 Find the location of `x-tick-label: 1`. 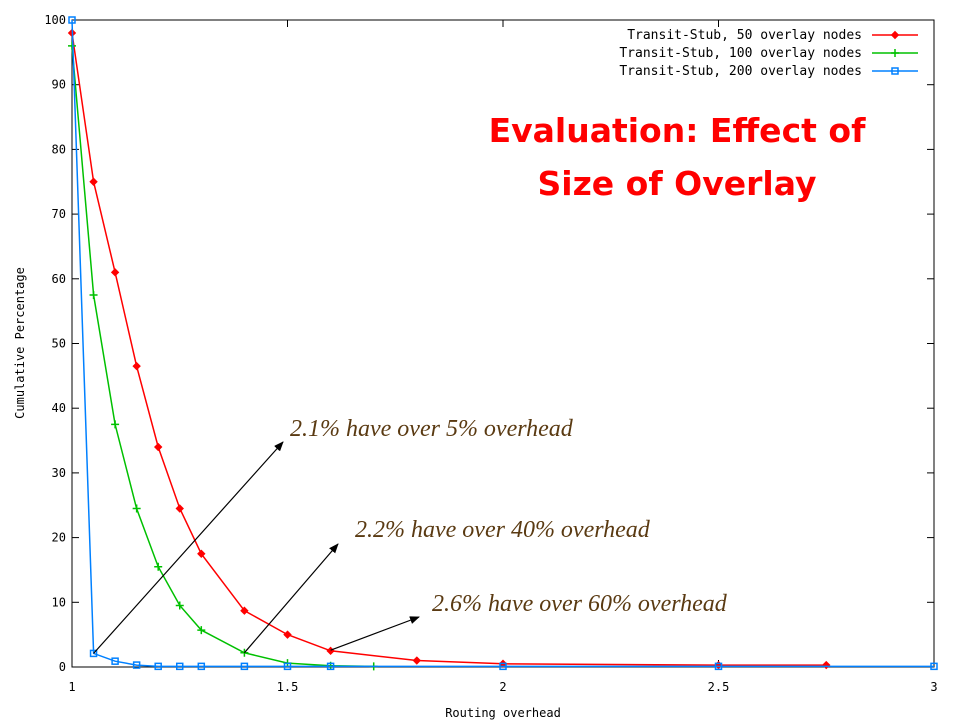

x-tick-label: 1 is located at coordinates (71, 687).